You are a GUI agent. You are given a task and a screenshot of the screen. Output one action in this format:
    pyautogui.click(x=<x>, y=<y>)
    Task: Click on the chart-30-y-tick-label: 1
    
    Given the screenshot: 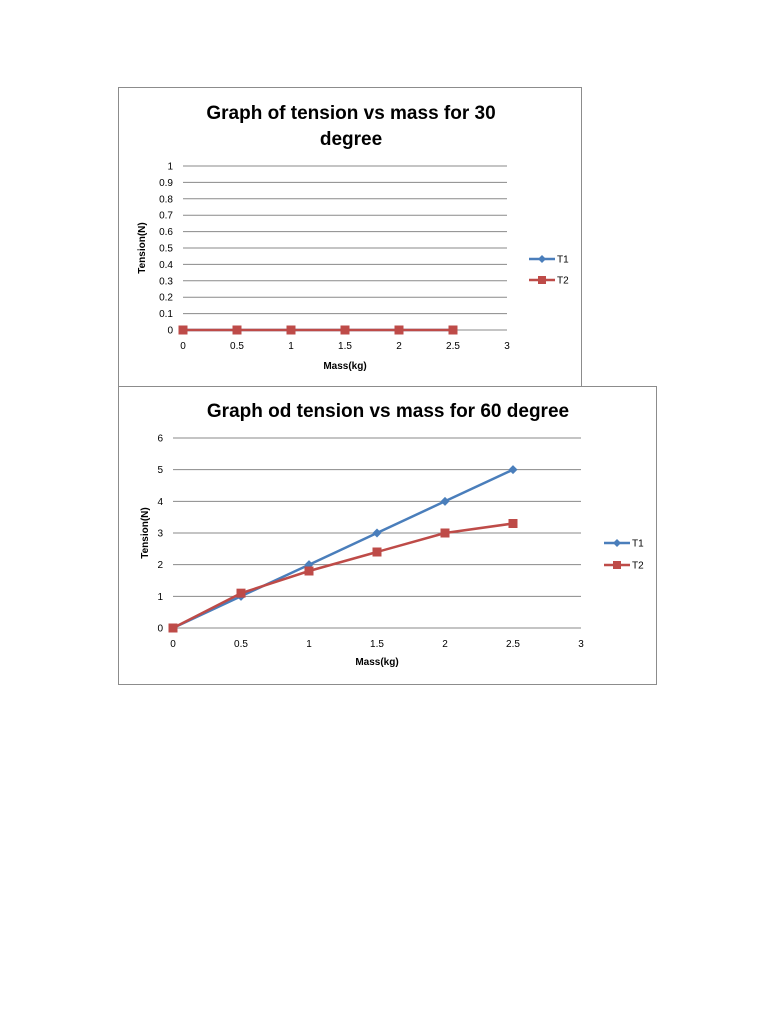 What is the action you would take?
    pyautogui.click(x=170, y=167)
    